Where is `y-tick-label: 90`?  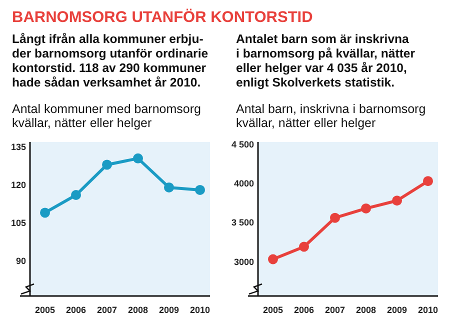
y-tick-label: 90 is located at coordinates (21, 261).